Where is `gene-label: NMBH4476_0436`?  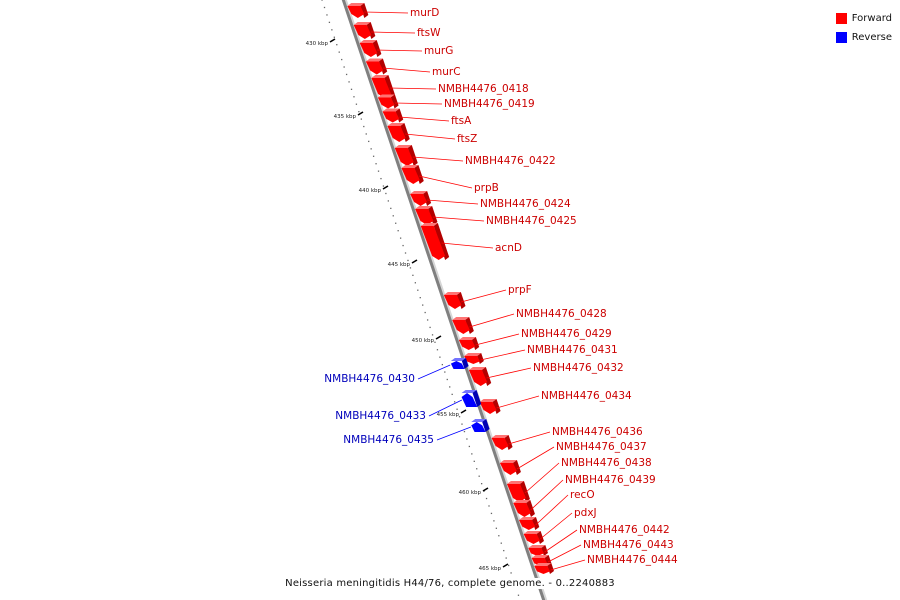
gene-label: NMBH4476_0436 is located at coordinates (597, 432).